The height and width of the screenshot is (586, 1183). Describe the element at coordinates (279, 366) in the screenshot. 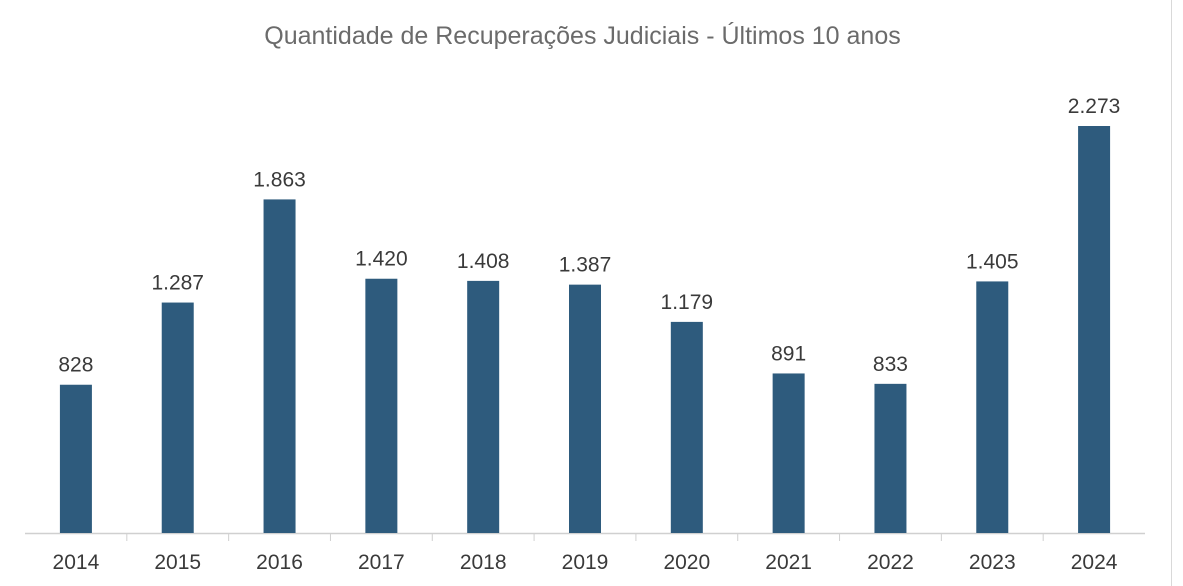

I see `bar-2016` at that location.